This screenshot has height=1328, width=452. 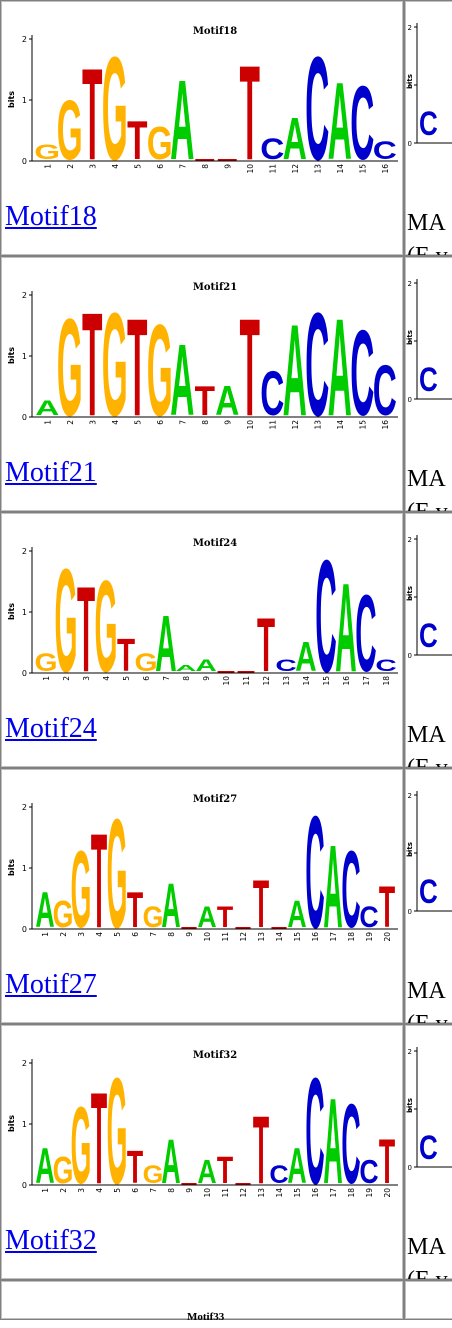 What do you see at coordinates (426, 479) in the screenshot?
I see `match-id: MA` at bounding box center [426, 479].